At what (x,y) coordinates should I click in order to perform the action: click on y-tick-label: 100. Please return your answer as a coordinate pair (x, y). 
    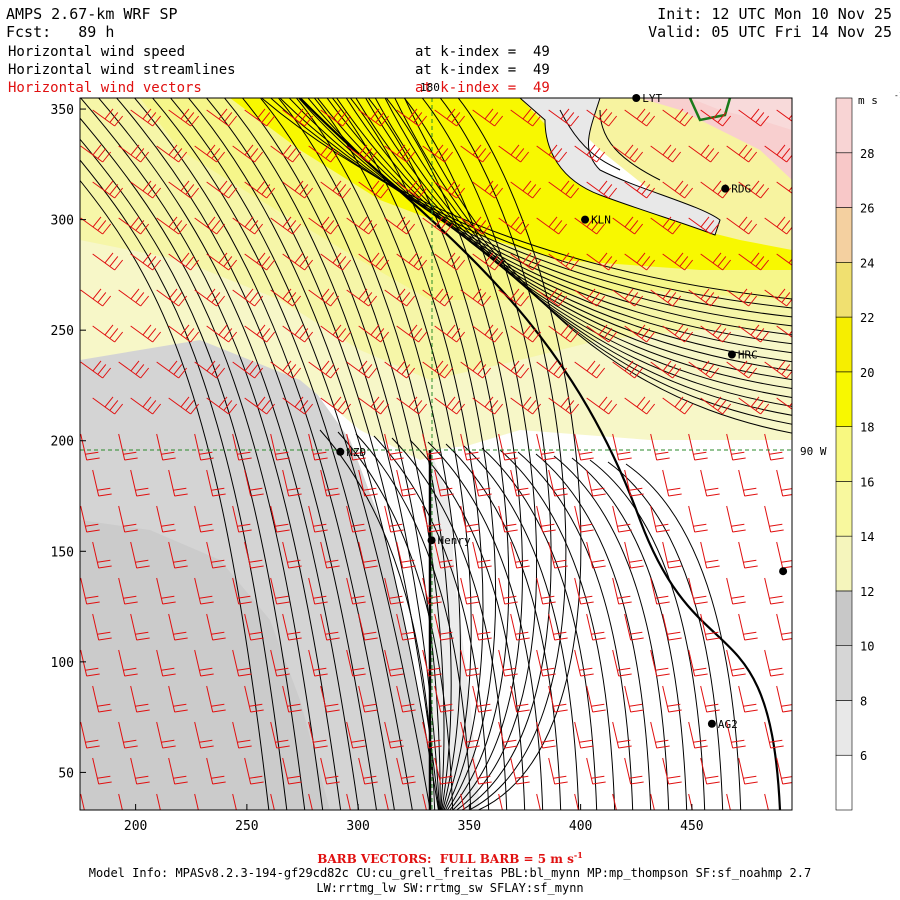
    Looking at the image, I should click on (62, 663).